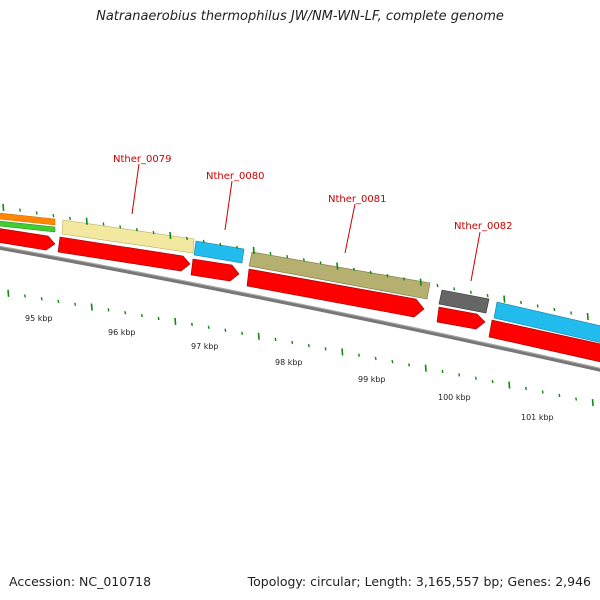 The width and height of the screenshot is (600, 600). I want to click on ruler-label: 98 kbp, so click(289, 362).